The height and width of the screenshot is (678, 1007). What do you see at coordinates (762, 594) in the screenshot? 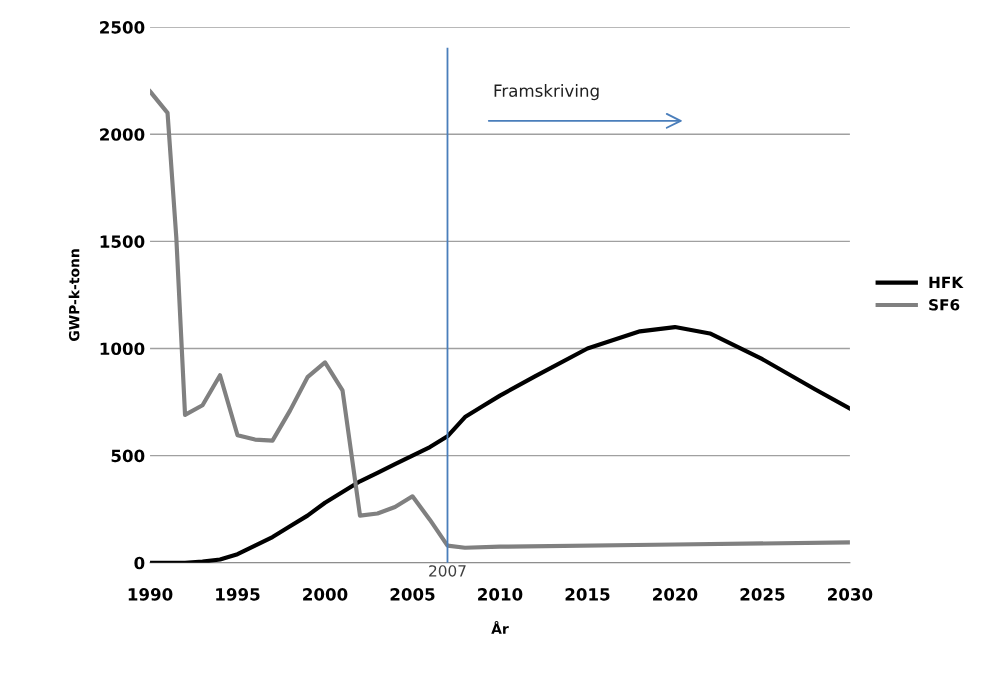
I see `x-tick-label: 2025` at bounding box center [762, 594].